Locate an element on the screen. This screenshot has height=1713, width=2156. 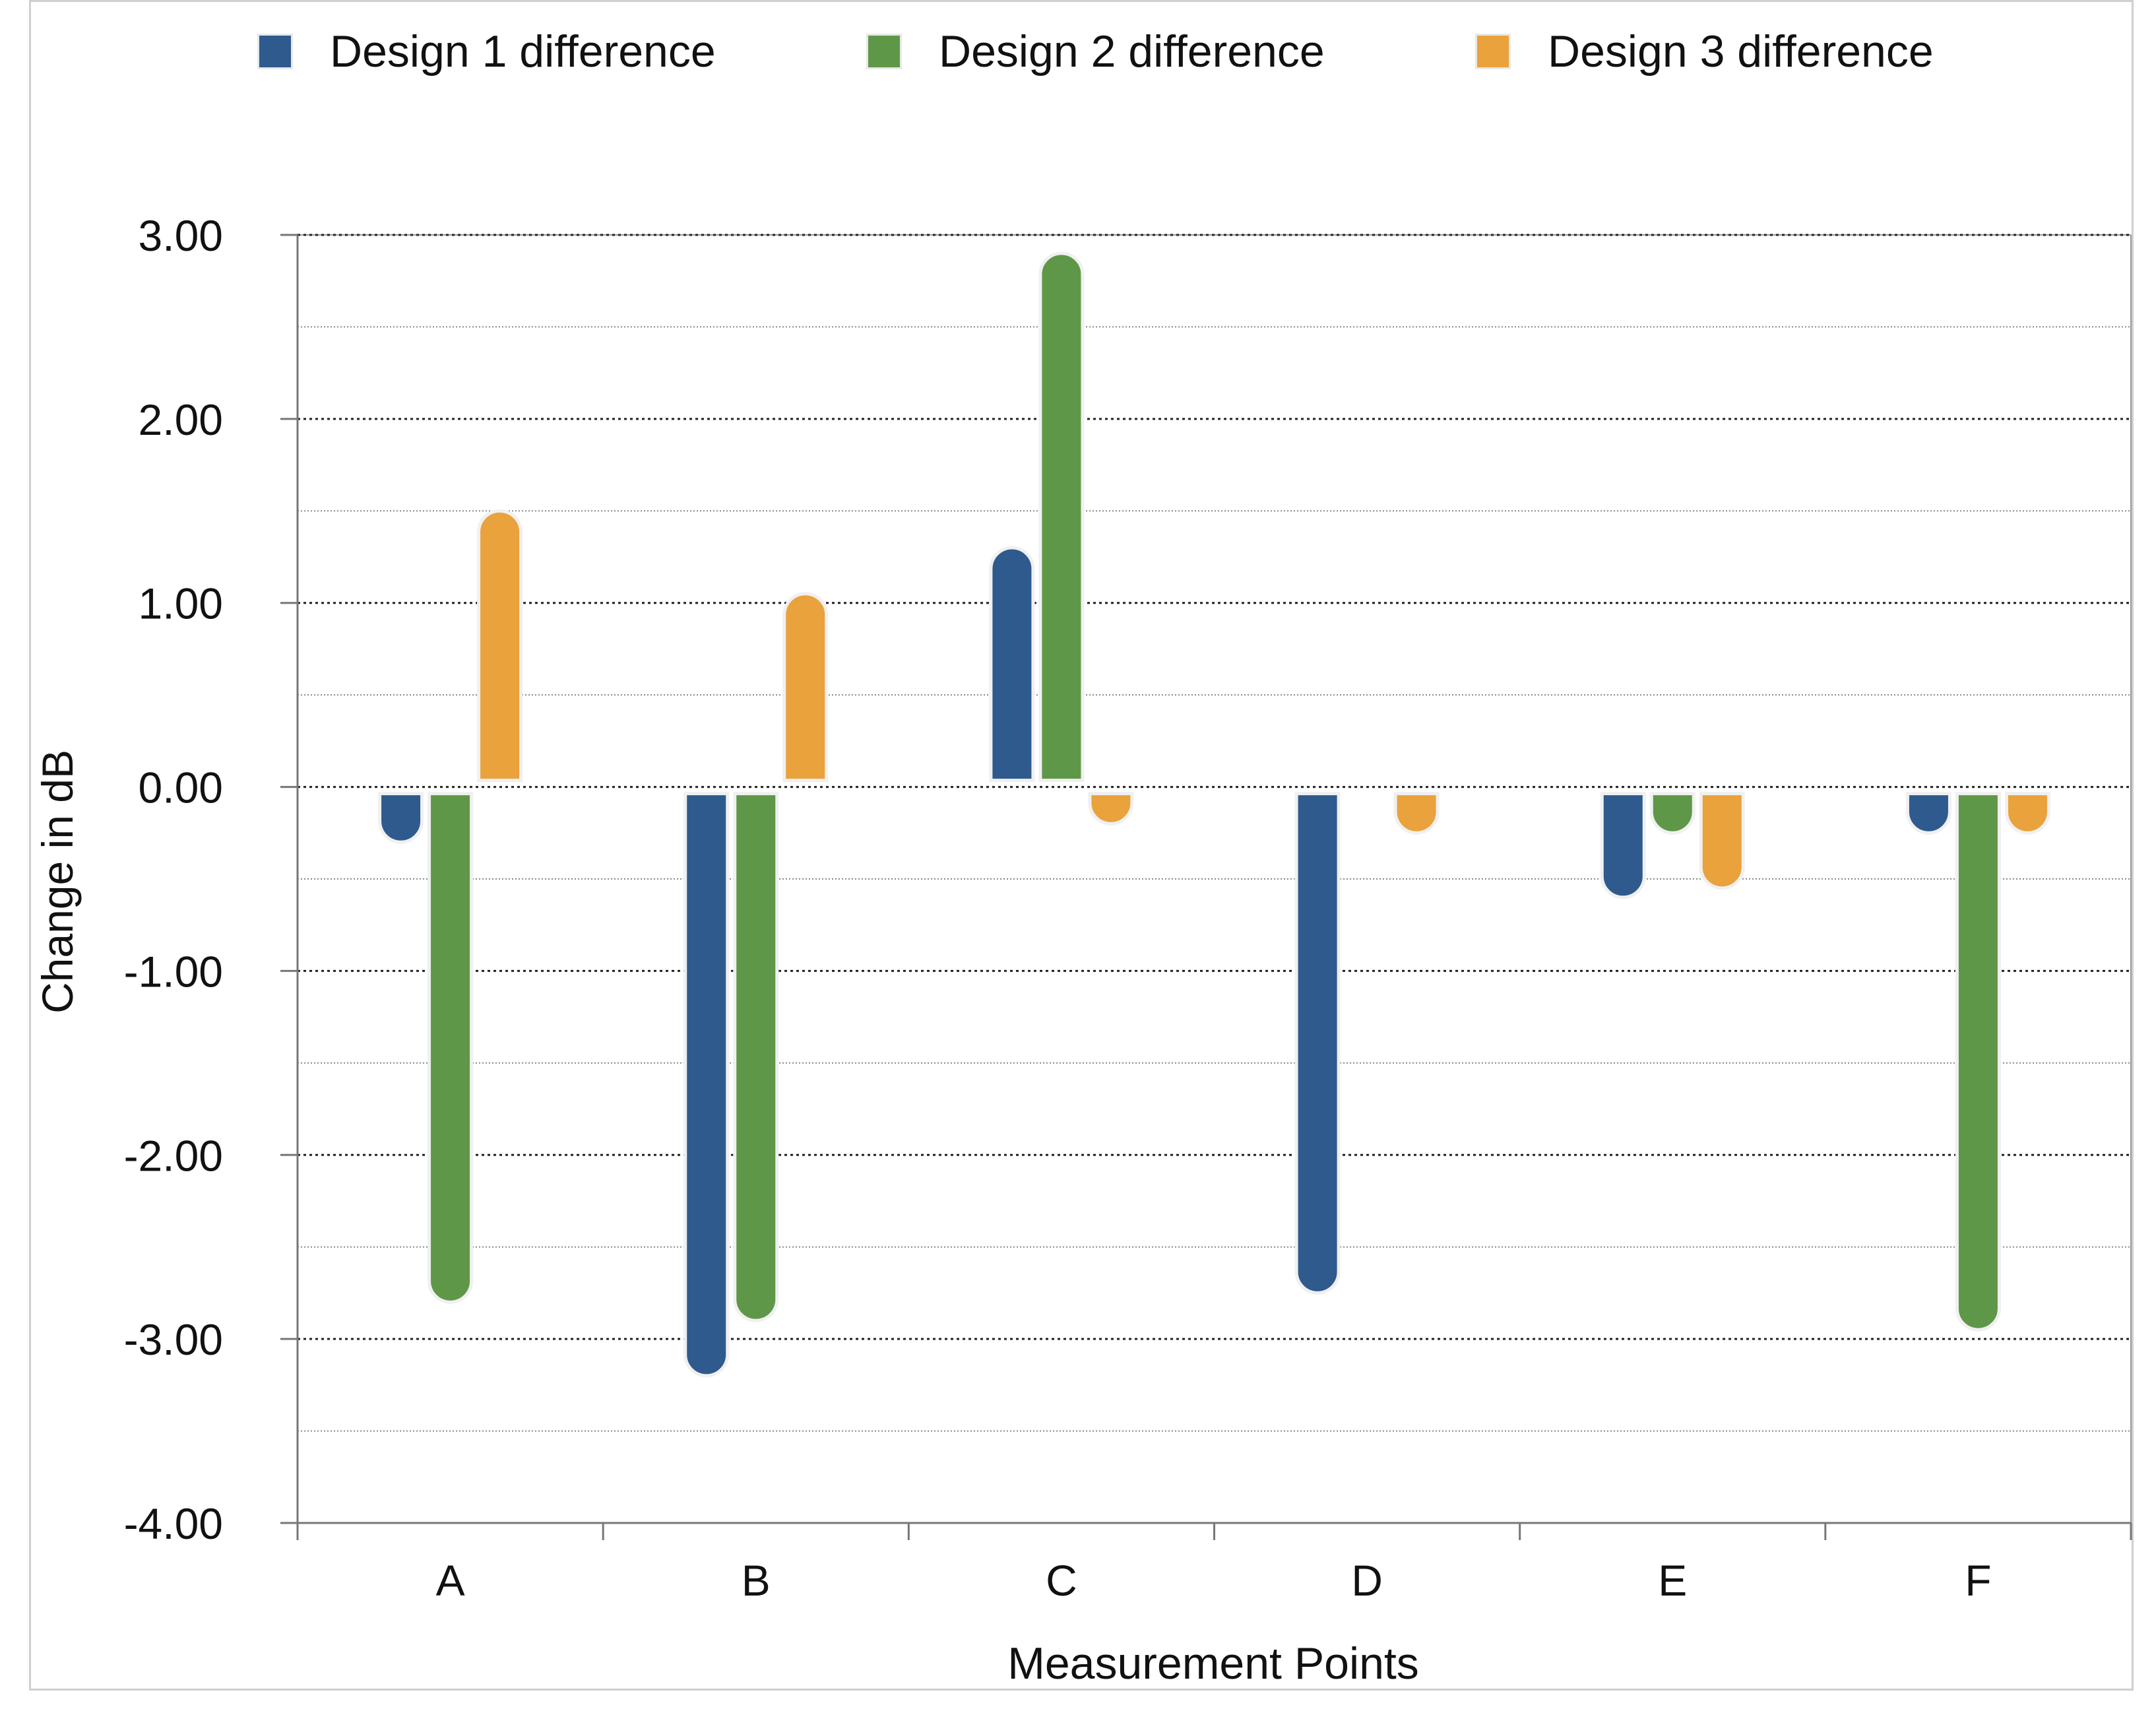
legend-label-design-1: Design 1 difference is located at coordinates (523, 51).